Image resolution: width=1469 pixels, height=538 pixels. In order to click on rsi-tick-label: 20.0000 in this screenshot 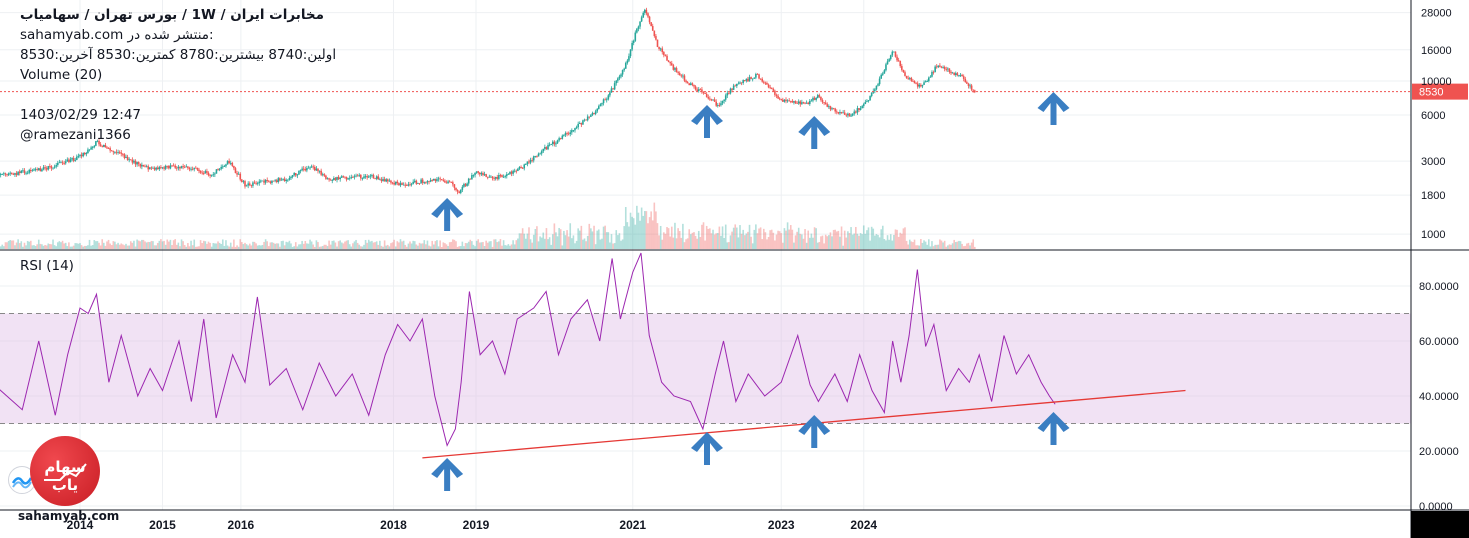, I will do `click(1439, 452)`.